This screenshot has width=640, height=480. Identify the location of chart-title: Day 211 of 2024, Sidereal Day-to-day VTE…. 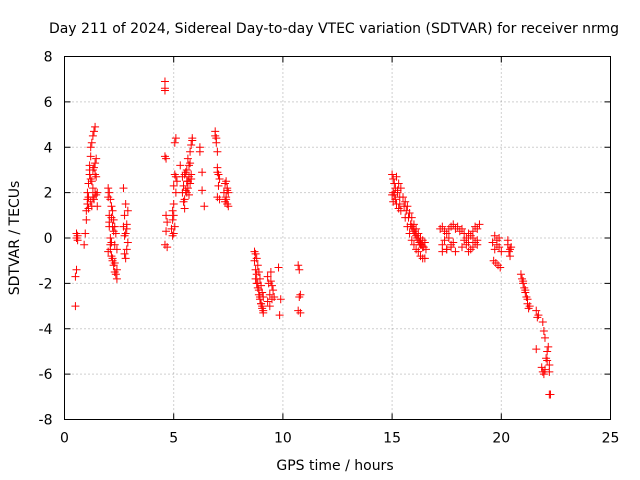
(334, 29).